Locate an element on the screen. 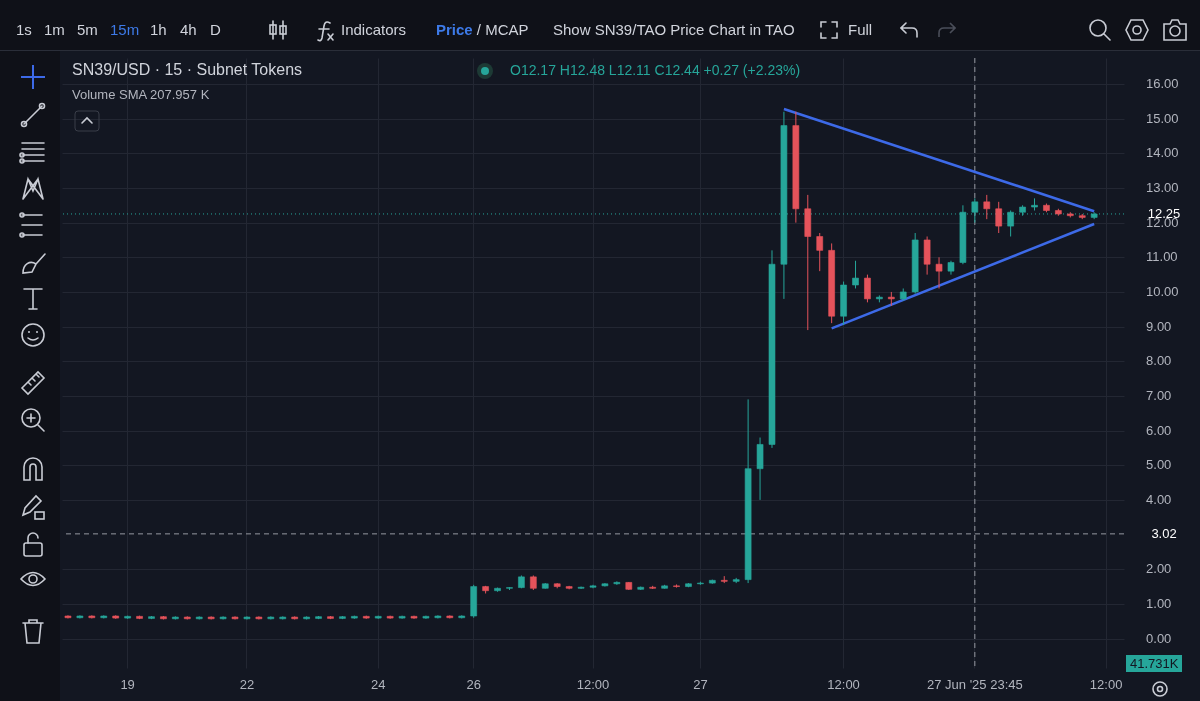 Image resolution: width=1200 pixels, height=701 pixels. x-tick-label: 27 Jun '25 23:45 is located at coordinates (974, 684).